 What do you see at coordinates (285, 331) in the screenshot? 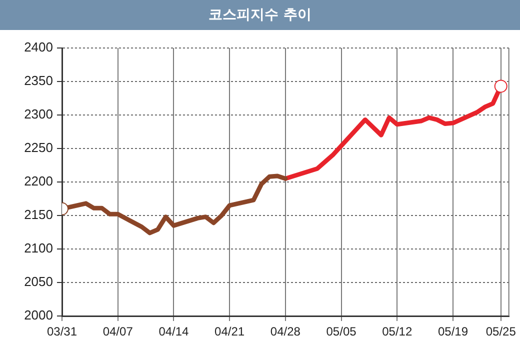
I see `x-tick-label: 04/28` at bounding box center [285, 331].